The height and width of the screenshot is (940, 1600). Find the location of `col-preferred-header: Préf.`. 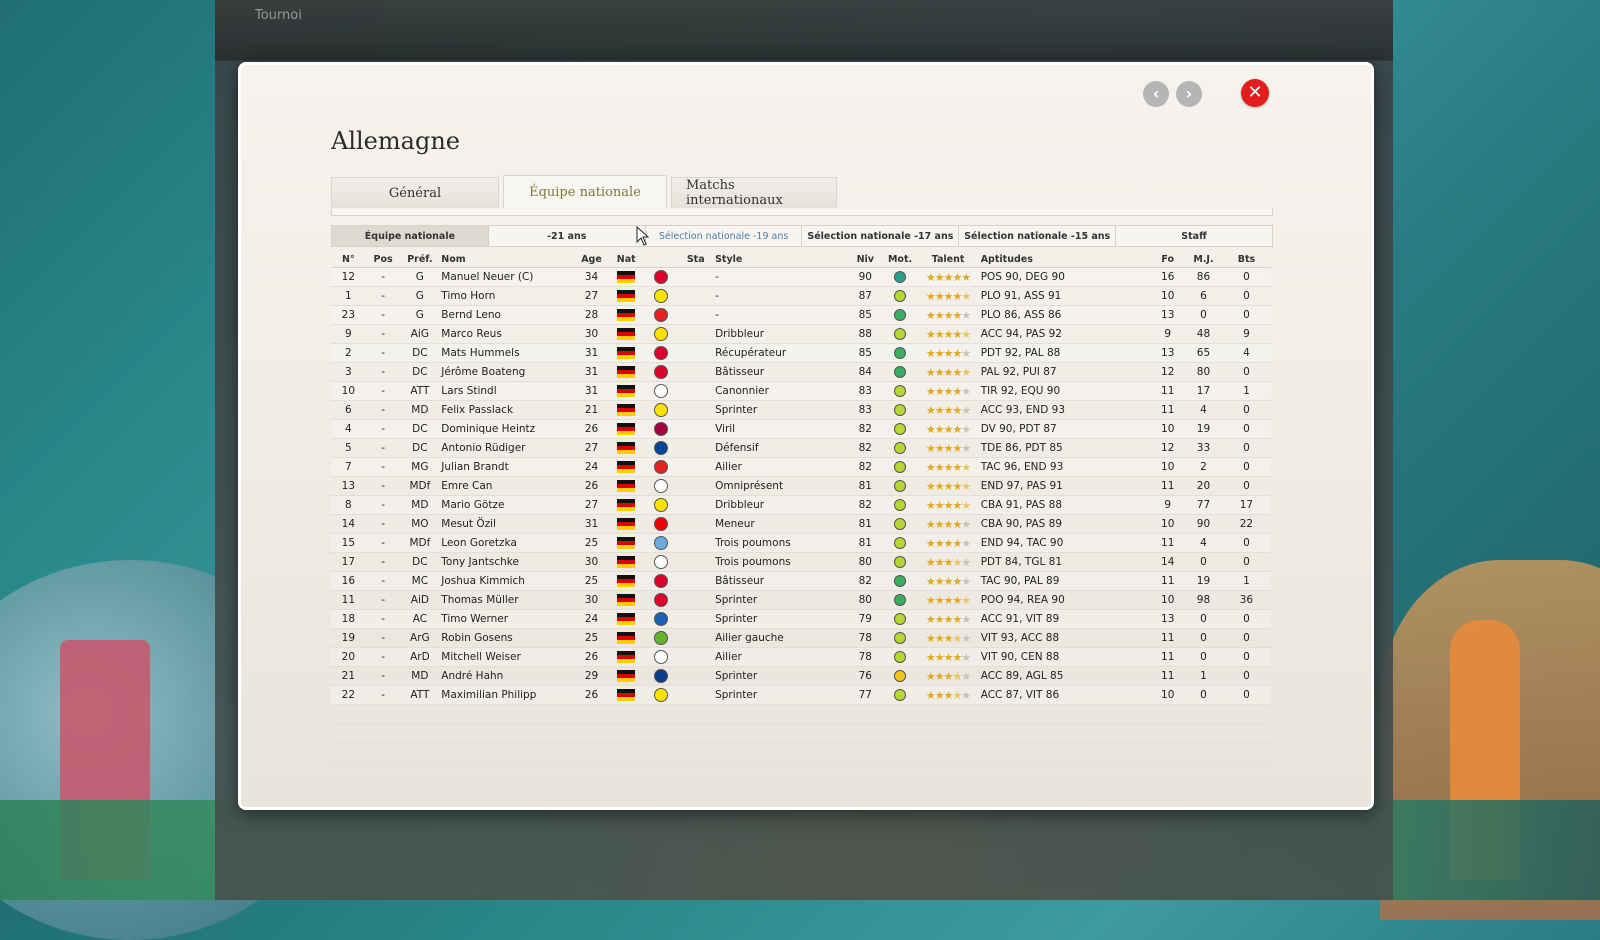

col-preferred-header: Préf. is located at coordinates (420, 259).